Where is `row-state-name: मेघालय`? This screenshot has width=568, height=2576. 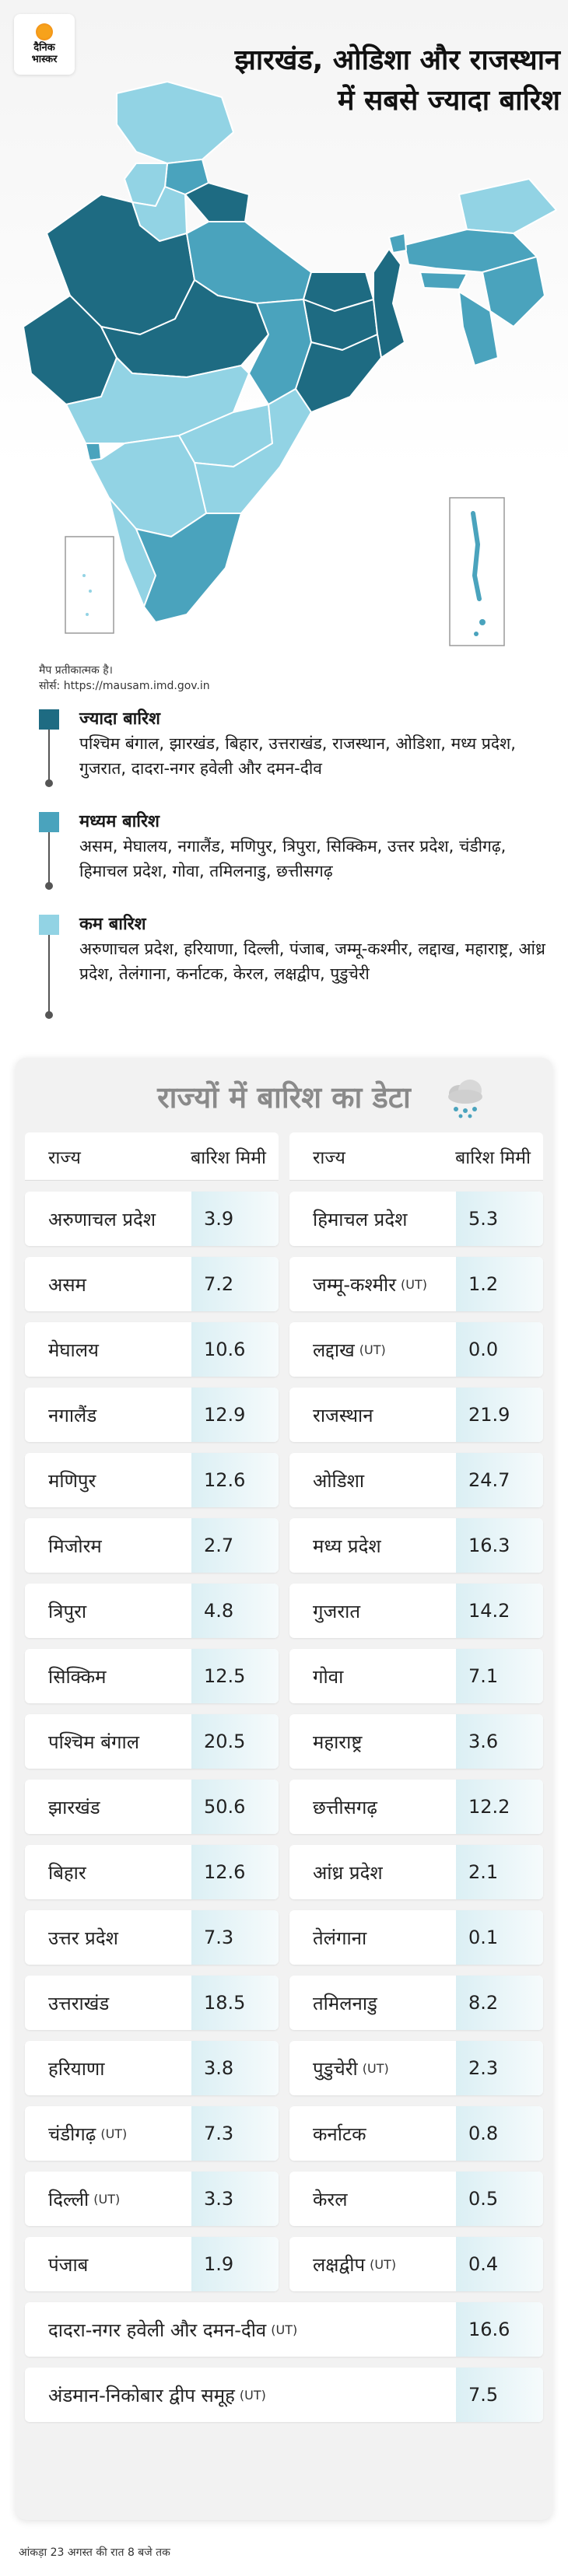 row-state-name: मेघालय is located at coordinates (108, 1349).